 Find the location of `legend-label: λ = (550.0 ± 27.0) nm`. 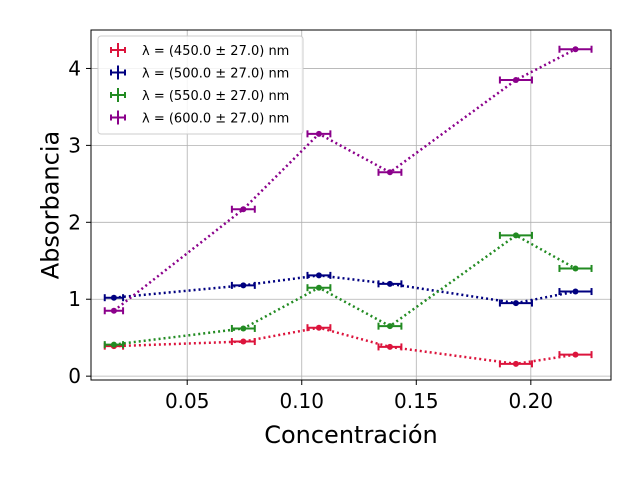

legend-label: λ = (550.0 ± 27.0) nm is located at coordinates (215, 96).